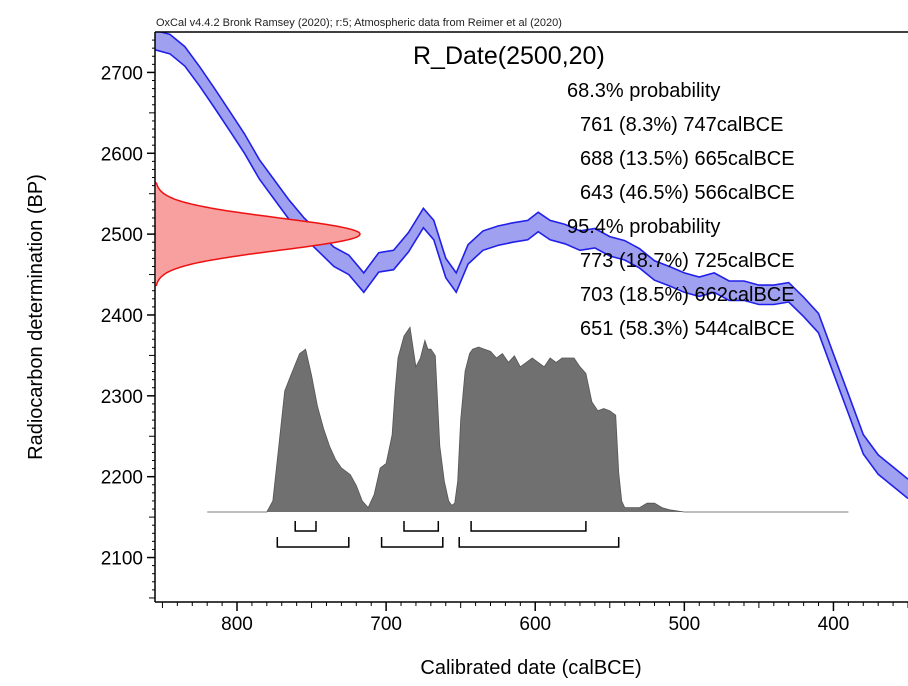 The image size is (908, 686). What do you see at coordinates (122, 154) in the screenshot?
I see `y-tick-label-2600: 2600` at bounding box center [122, 154].